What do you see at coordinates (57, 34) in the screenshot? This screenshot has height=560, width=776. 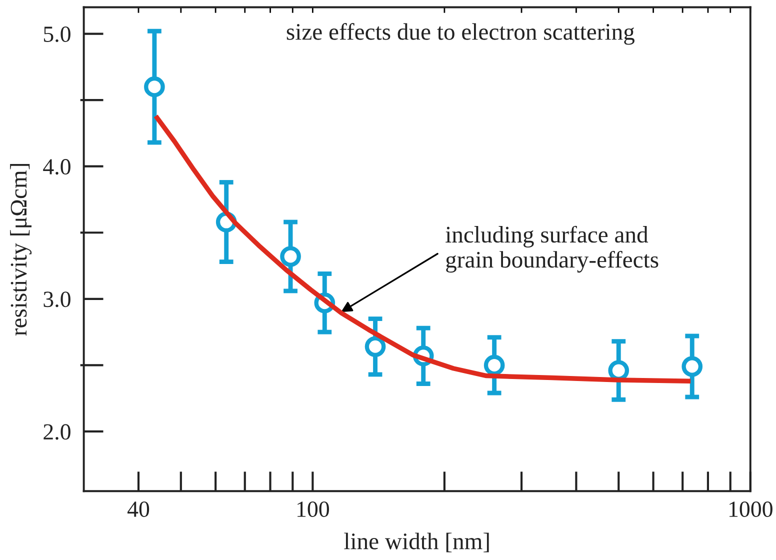 I see `y-tick-label: 5.0` at bounding box center [57, 34].